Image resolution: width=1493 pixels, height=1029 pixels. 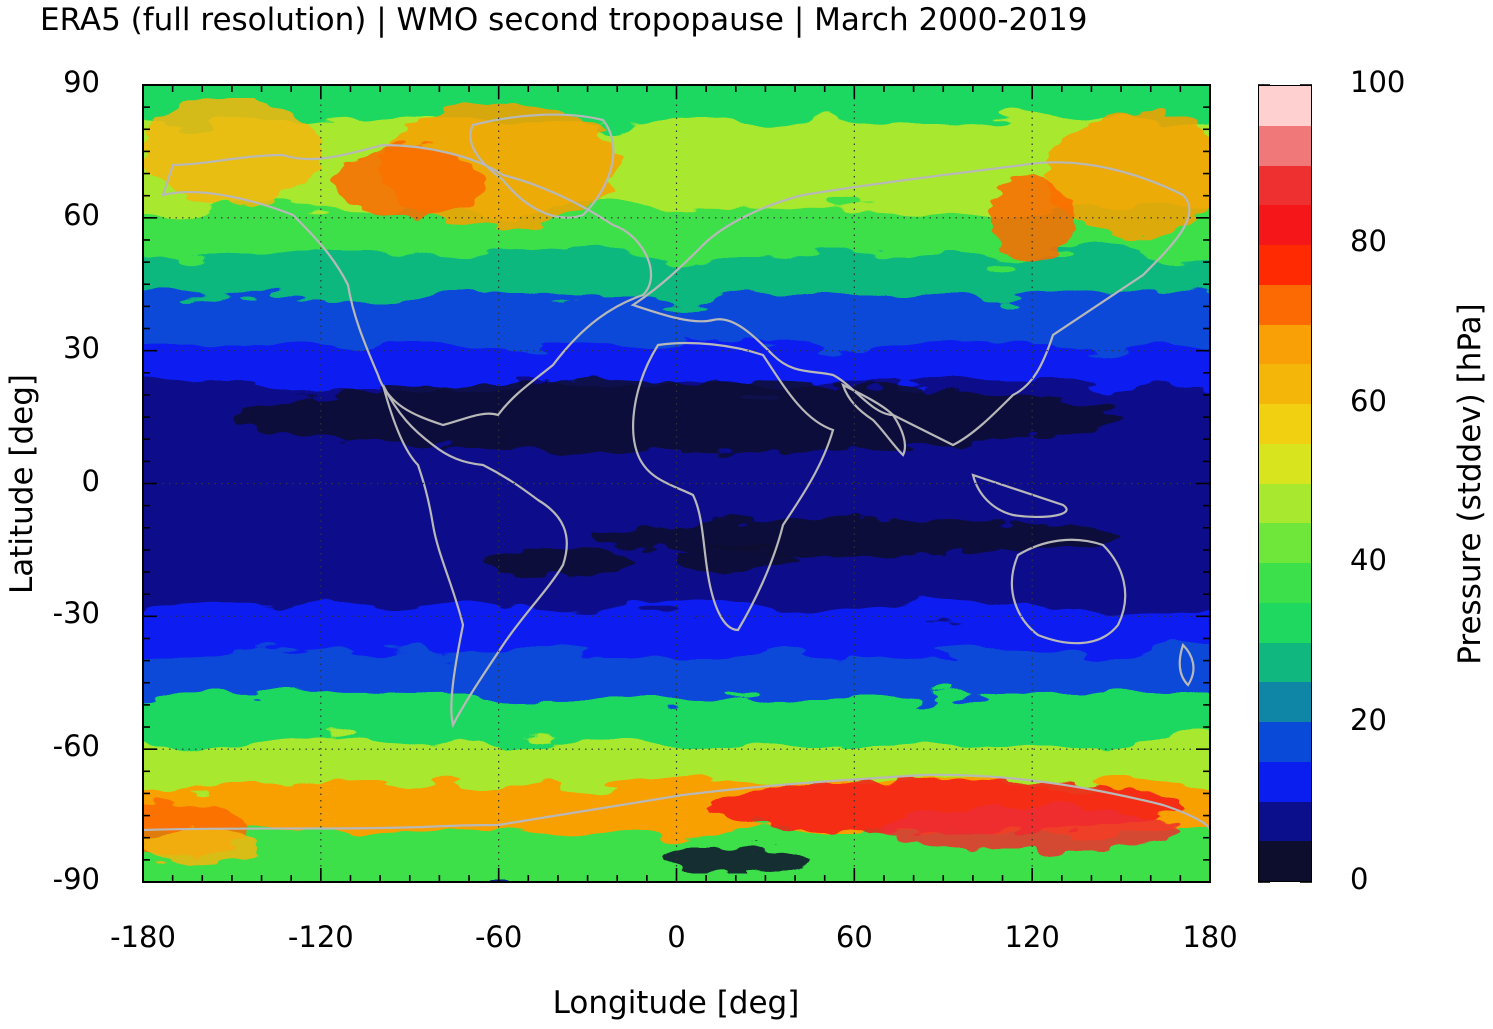 I want to click on colorbar-tick-label: 60, so click(x=1368, y=400).